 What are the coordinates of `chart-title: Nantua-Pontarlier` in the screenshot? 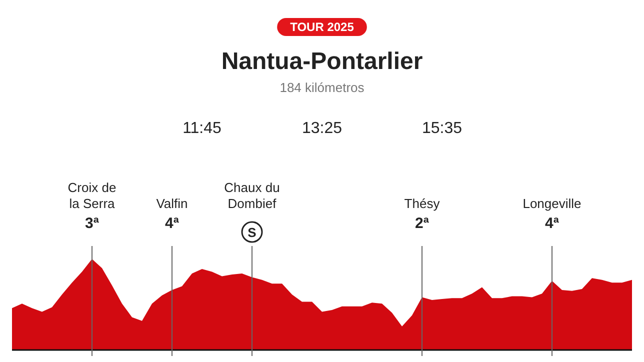 It's located at (322, 61).